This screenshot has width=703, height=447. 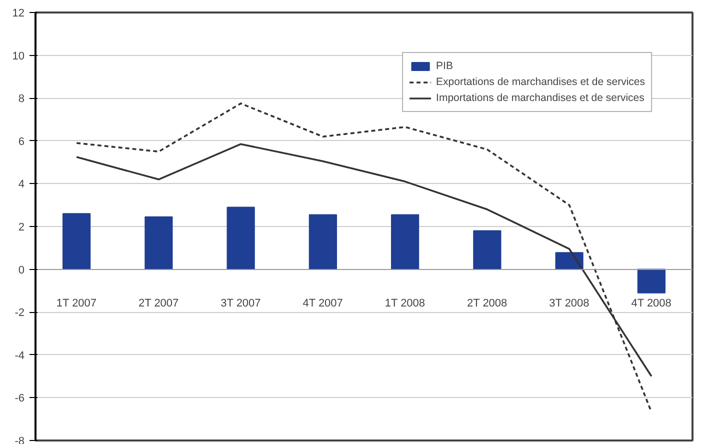 I want to click on y-tick-label: -4, so click(x=19, y=356).